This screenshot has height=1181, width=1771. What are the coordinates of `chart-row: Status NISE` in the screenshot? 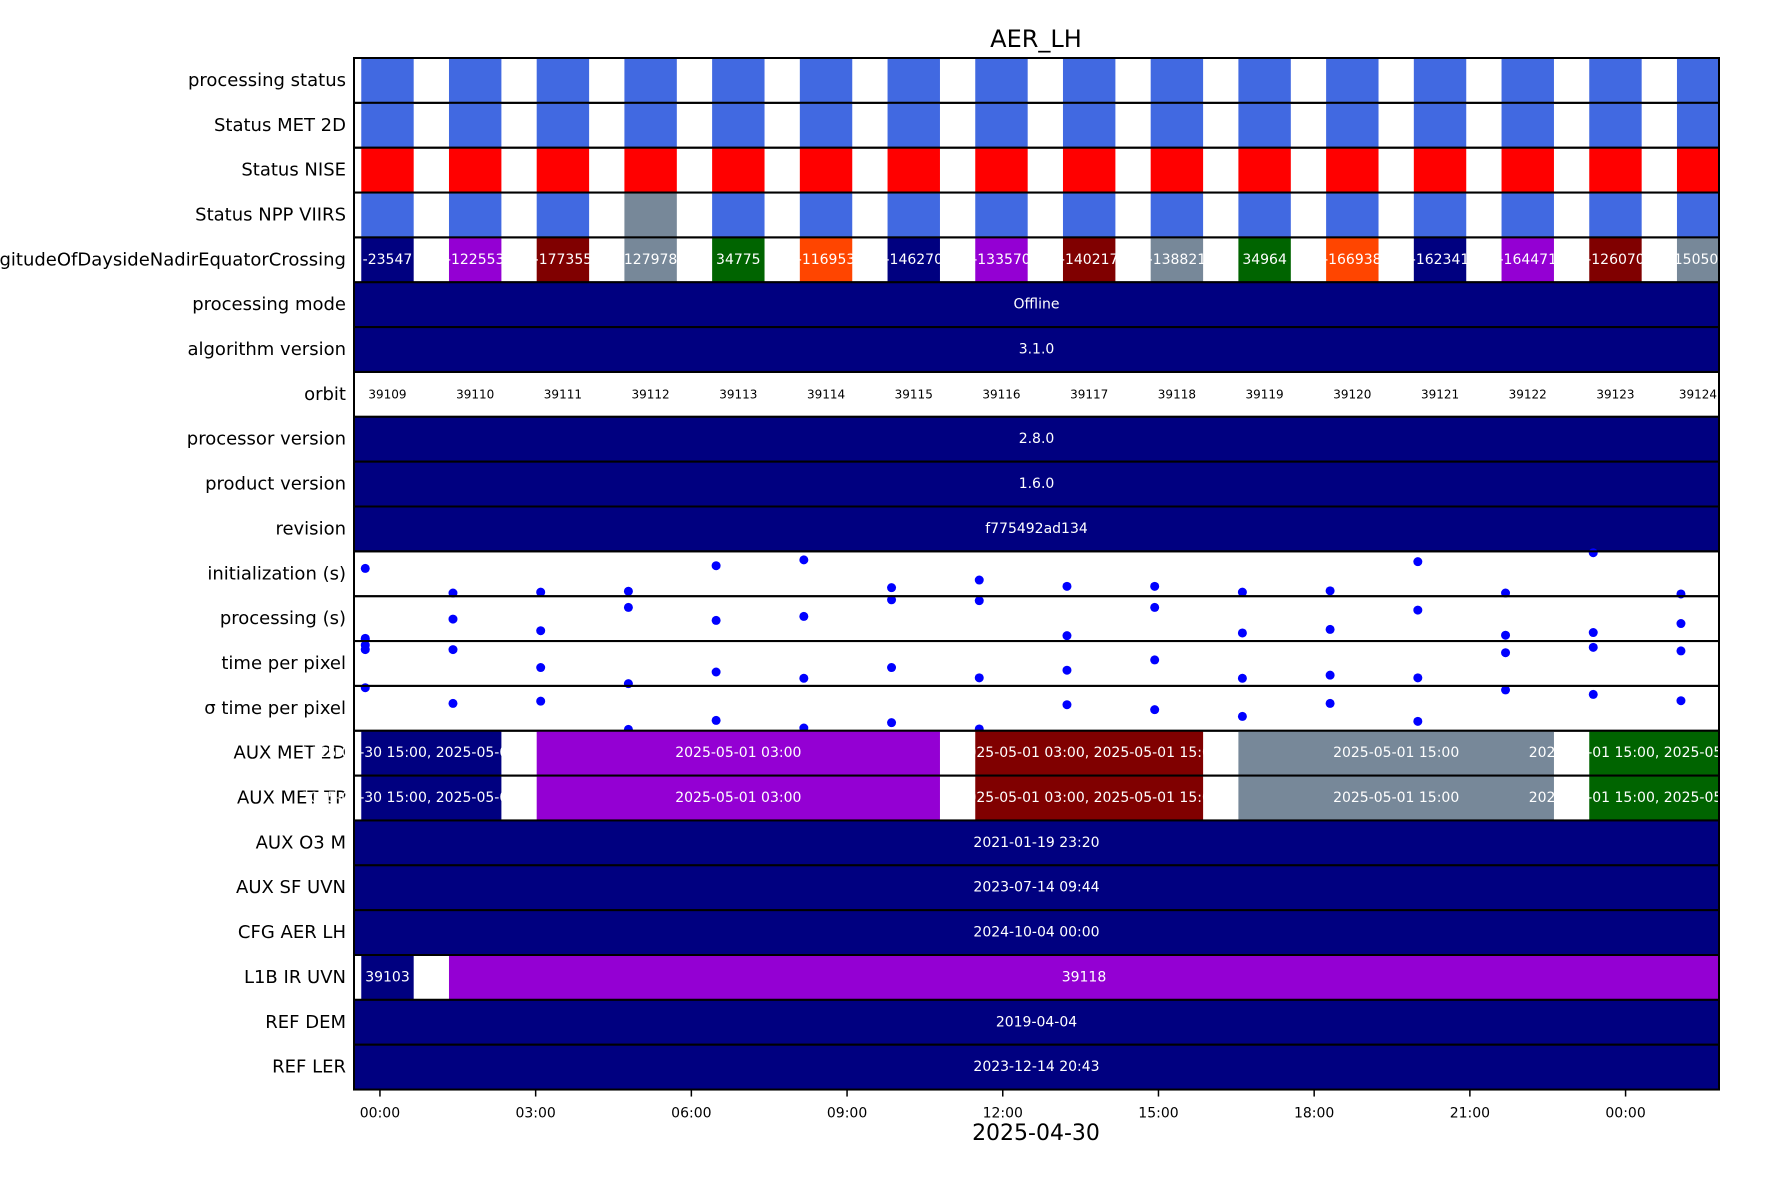 It's located at (980, 170).